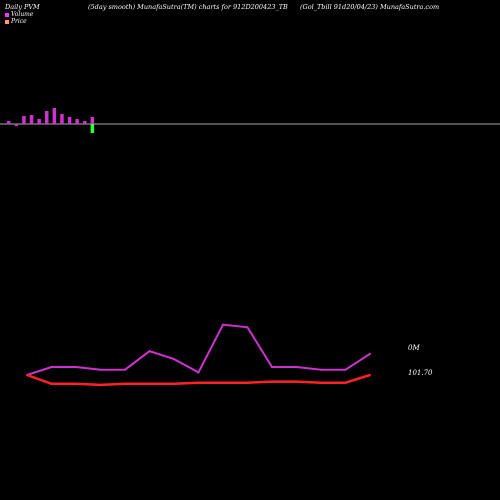  I want to click on pvm-line, so click(198, 349).